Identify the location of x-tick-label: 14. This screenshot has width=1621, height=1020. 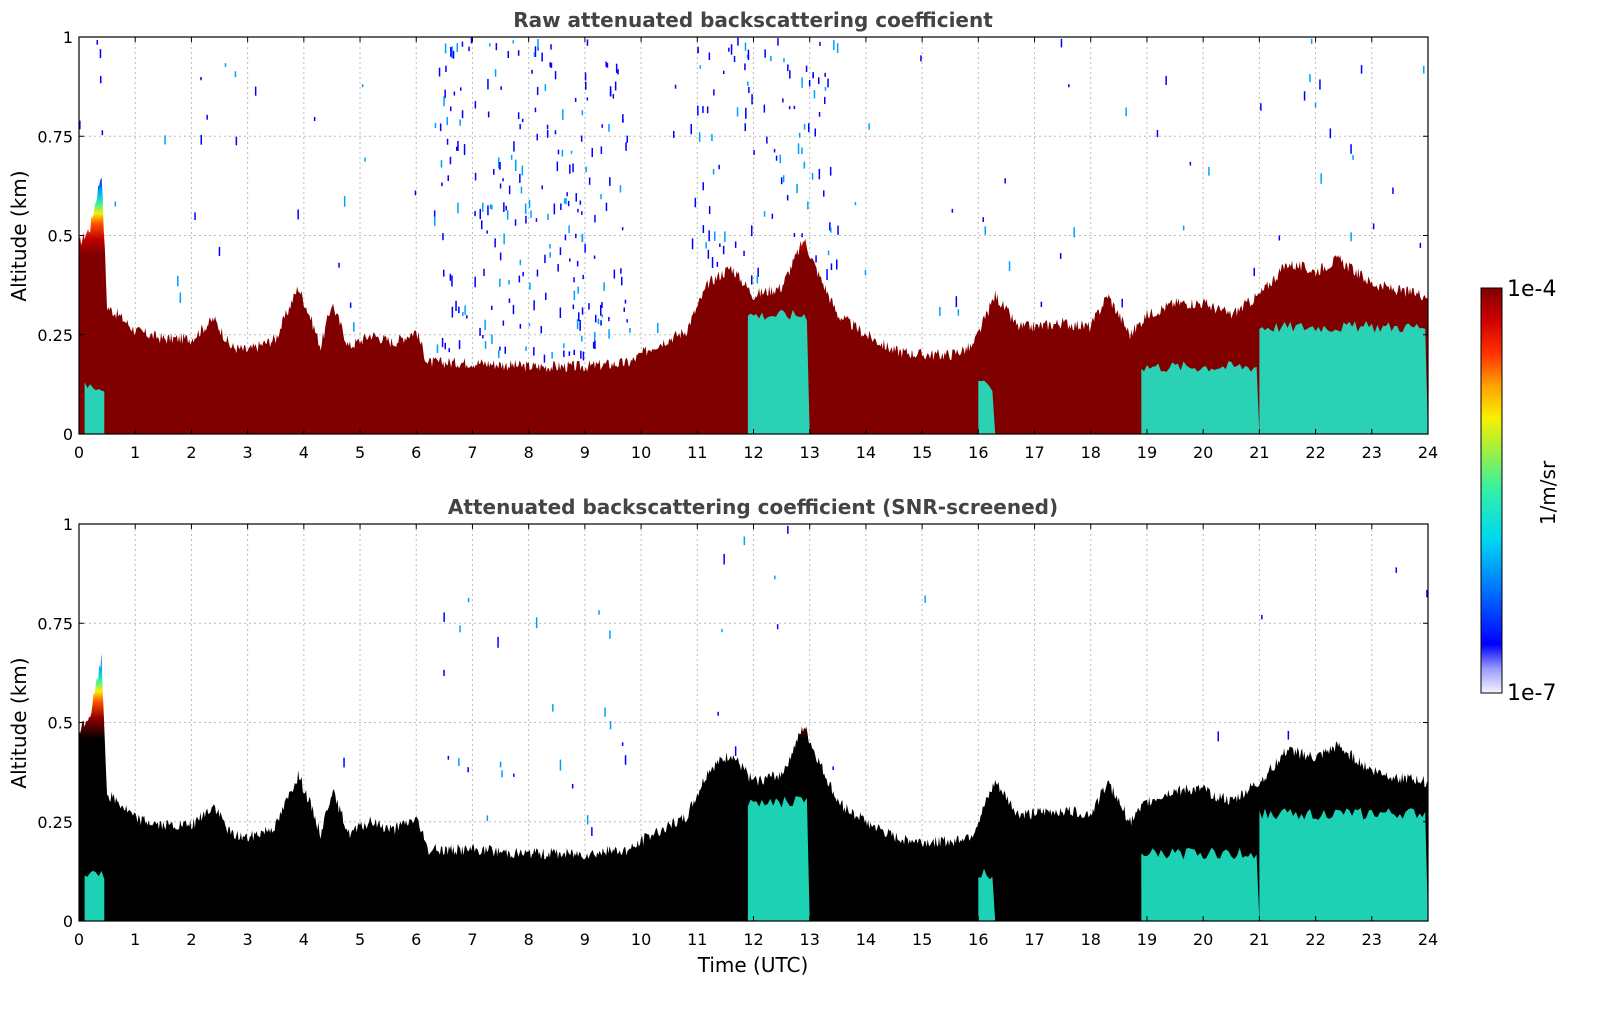
(866, 452).